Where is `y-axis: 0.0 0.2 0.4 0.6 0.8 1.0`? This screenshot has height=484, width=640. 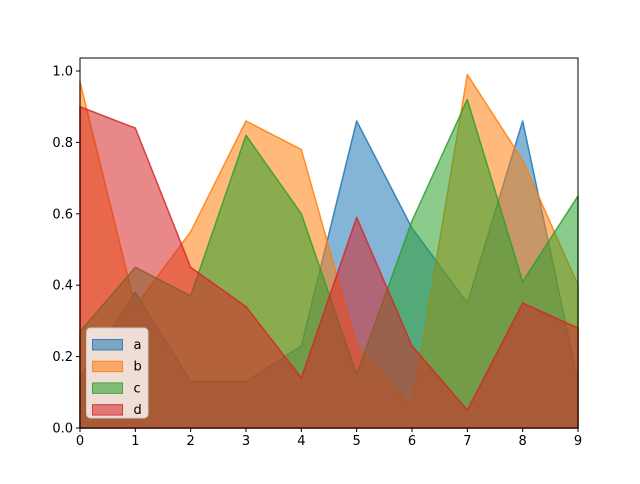 y-axis: 0.0 0.2 0.4 0.6 0.8 1.0 is located at coordinates (66, 251).